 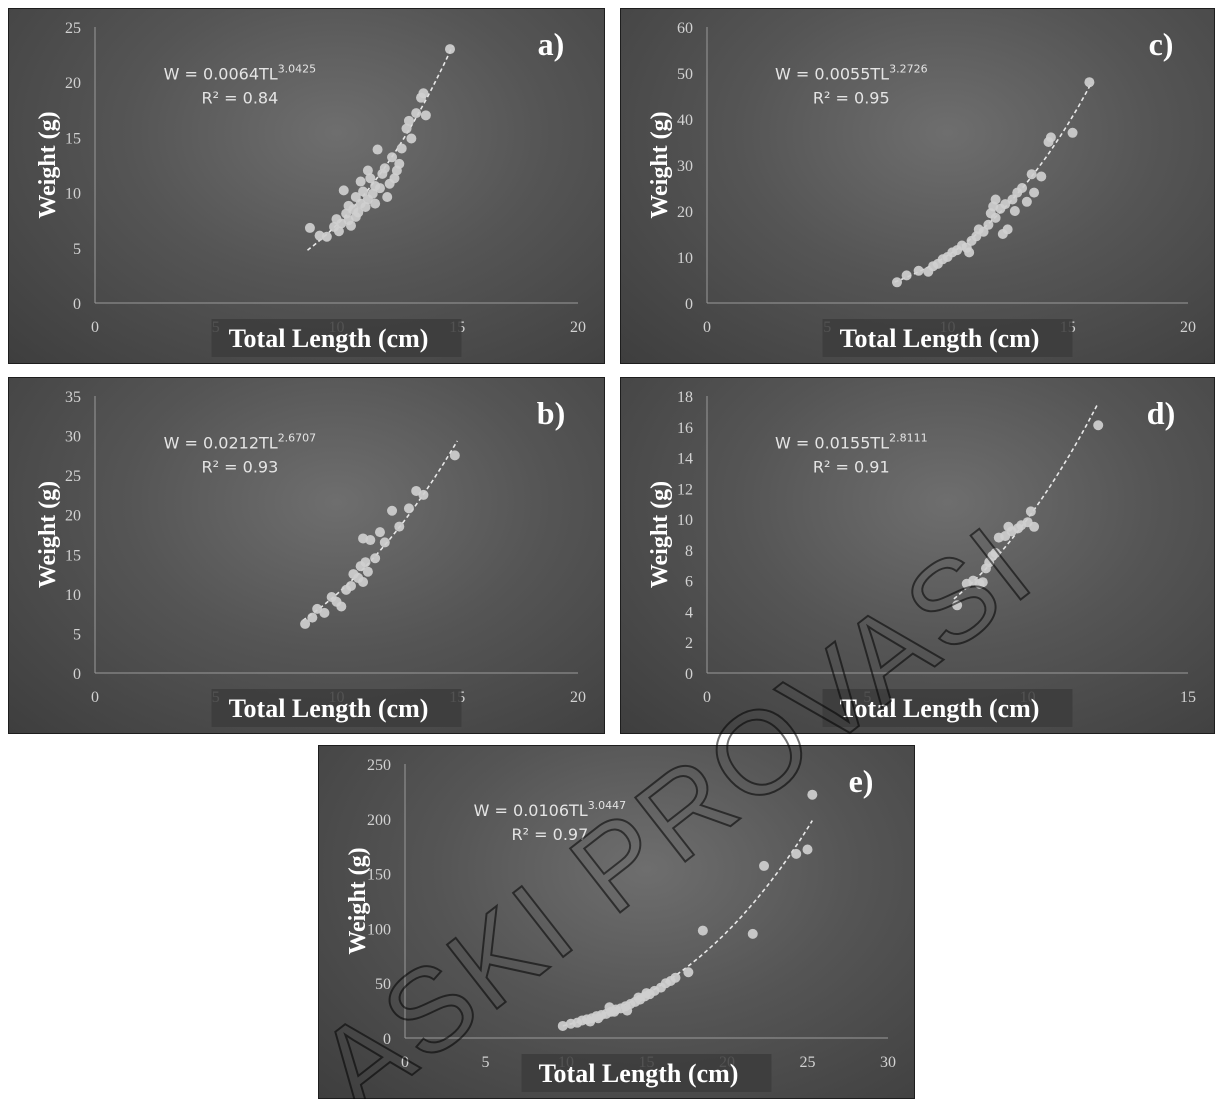 What do you see at coordinates (685, 459) in the screenshot?
I see `y-tick-label: 14` at bounding box center [685, 459].